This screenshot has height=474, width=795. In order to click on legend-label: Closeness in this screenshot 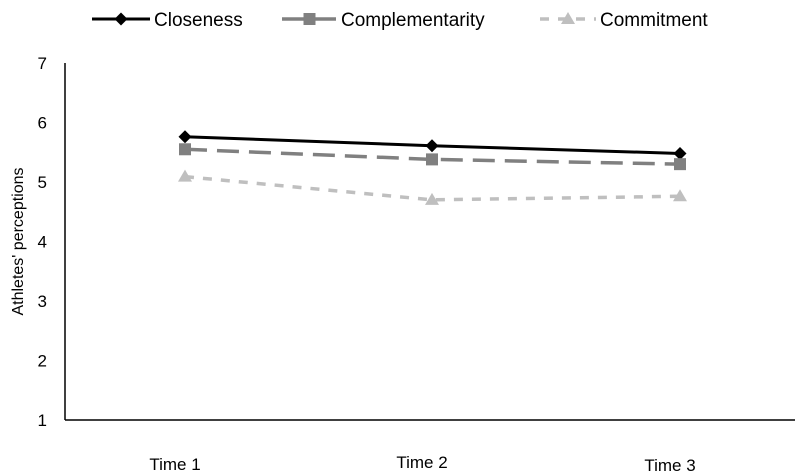, I will do `click(198, 20)`.